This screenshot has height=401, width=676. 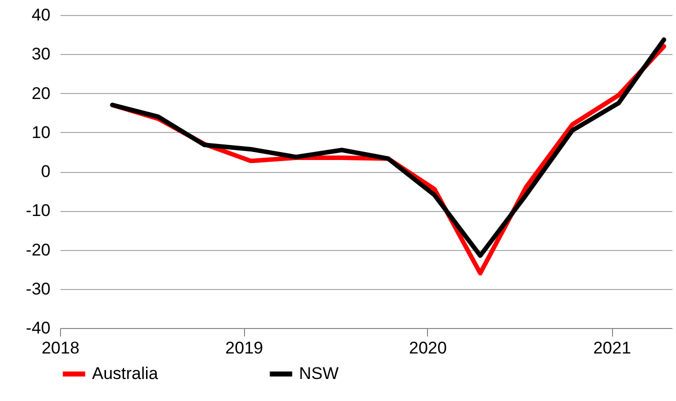 What do you see at coordinates (41, 54) in the screenshot?
I see `y-tick-label: 30` at bounding box center [41, 54].